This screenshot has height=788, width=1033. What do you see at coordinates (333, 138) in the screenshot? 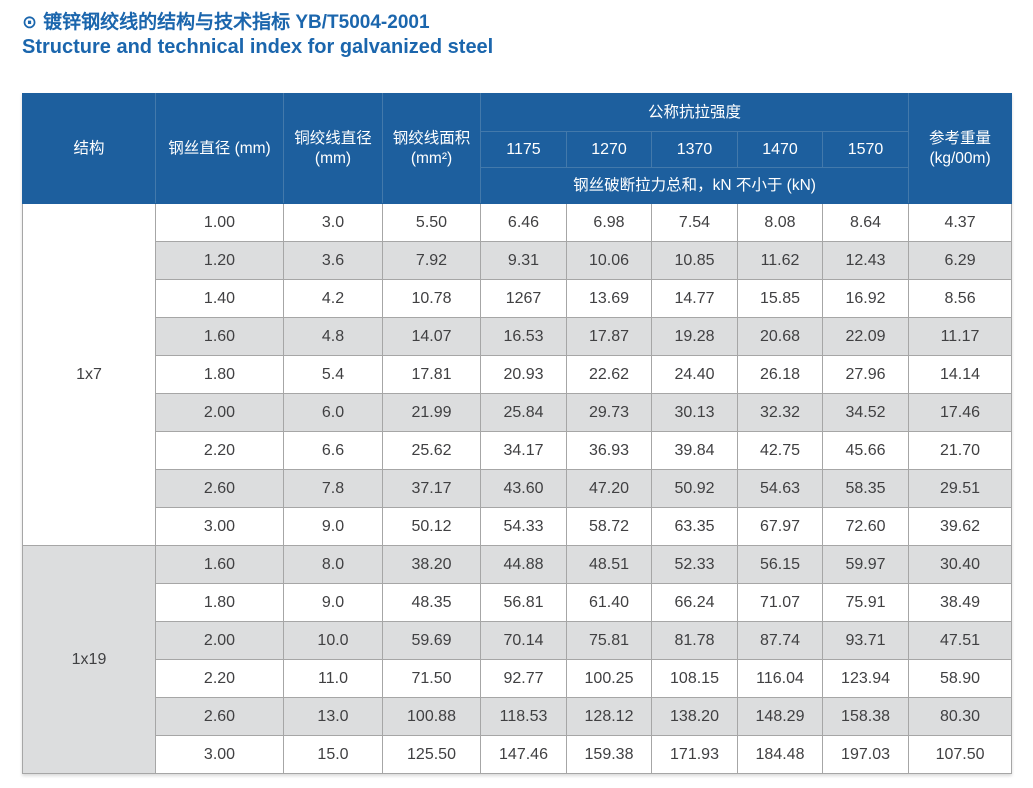
I see `header-strand-diameter-line1: 铜绞线直径` at bounding box center [333, 138].